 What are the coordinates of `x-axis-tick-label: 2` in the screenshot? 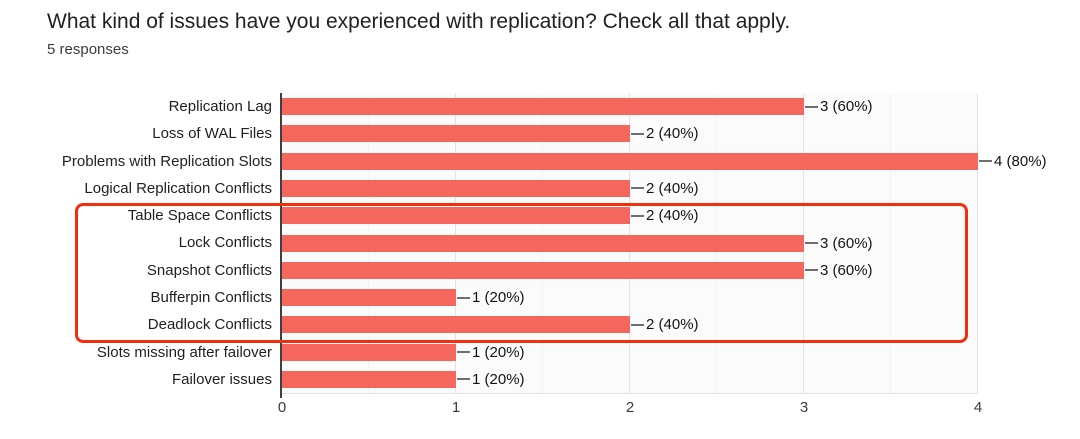 It's located at (630, 407).